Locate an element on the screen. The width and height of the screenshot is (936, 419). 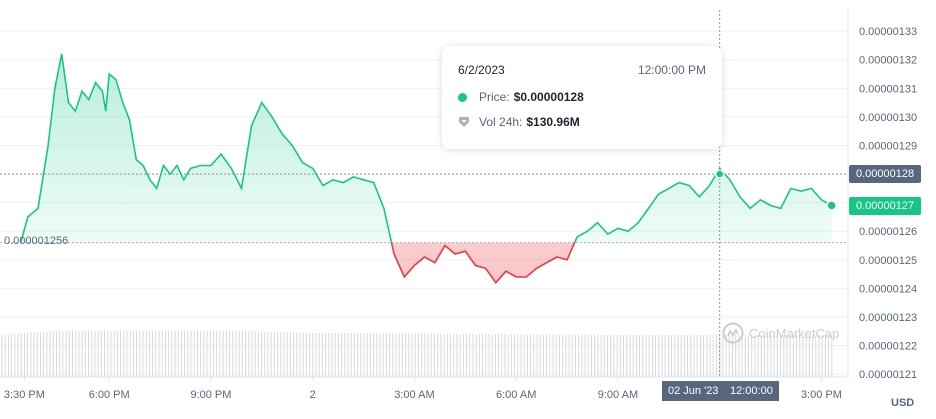
x-tick-label: 6:00 PM is located at coordinates (109, 395).